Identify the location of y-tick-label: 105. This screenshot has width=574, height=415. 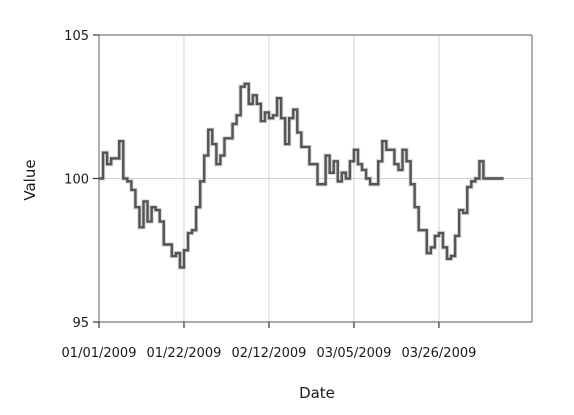
(76, 36).